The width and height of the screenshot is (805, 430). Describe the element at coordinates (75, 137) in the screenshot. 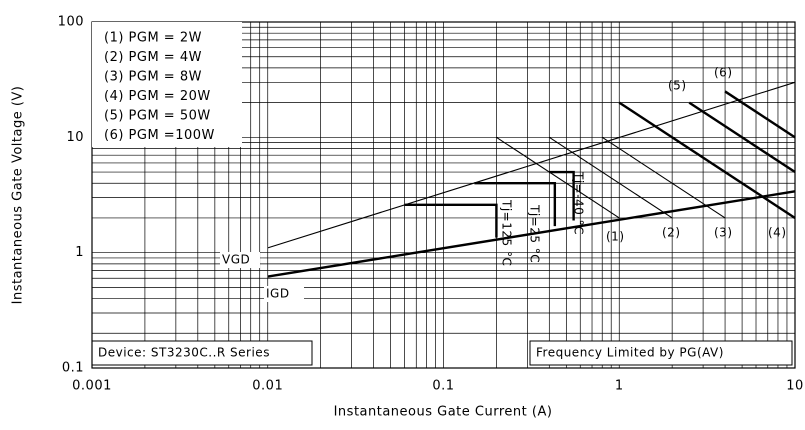

I see `y-tick-label: 10` at that location.